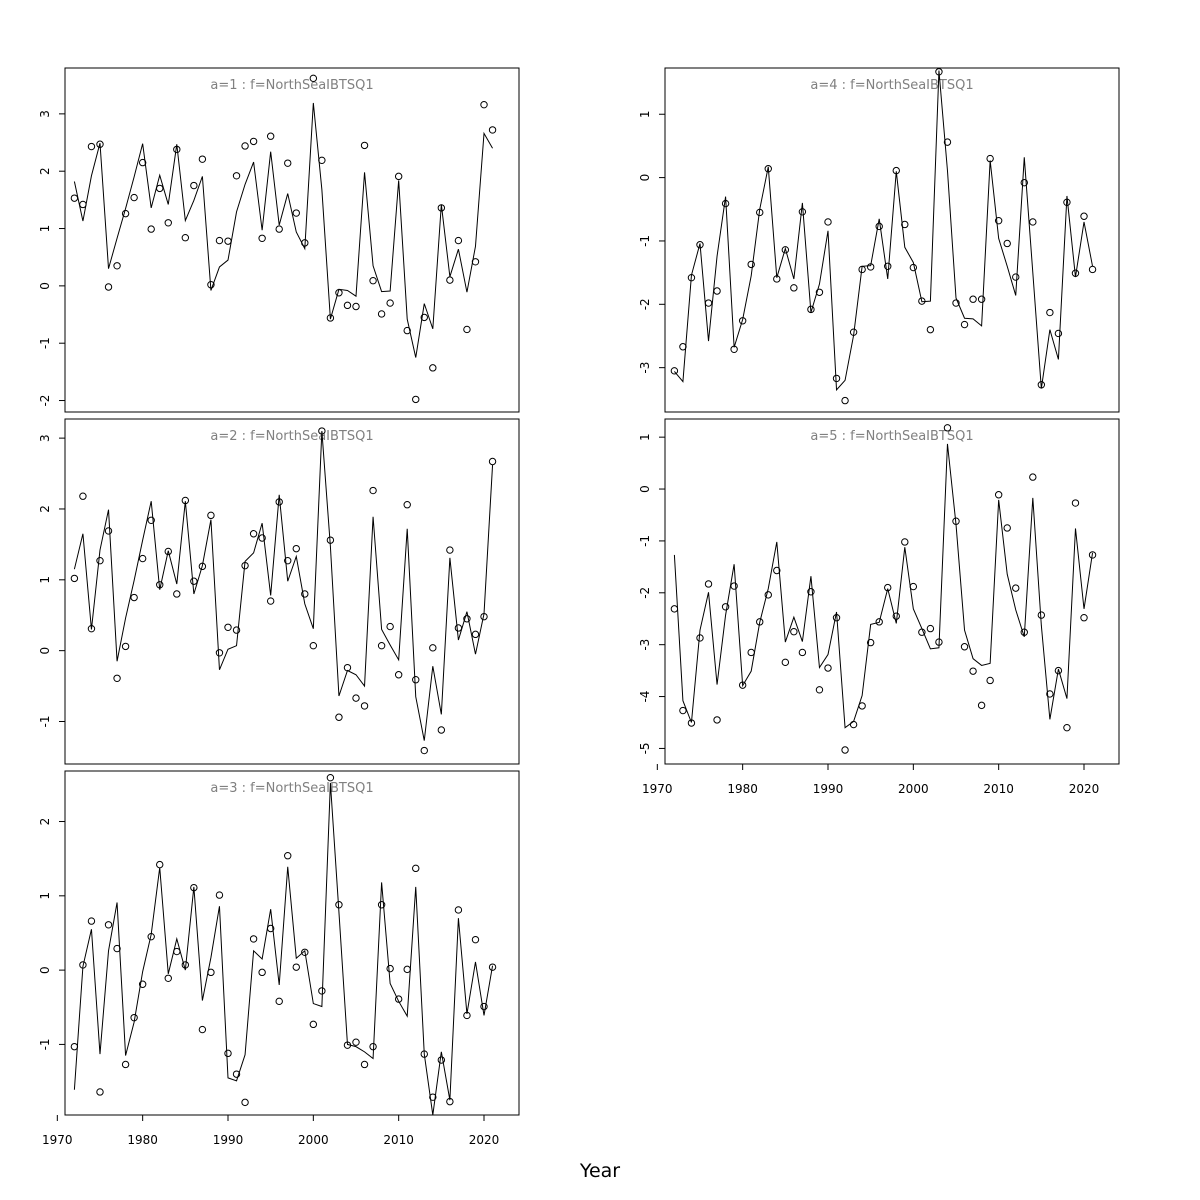  Describe the element at coordinates (45, 580) in the screenshot. I see `y-tick-label: 1` at that location.